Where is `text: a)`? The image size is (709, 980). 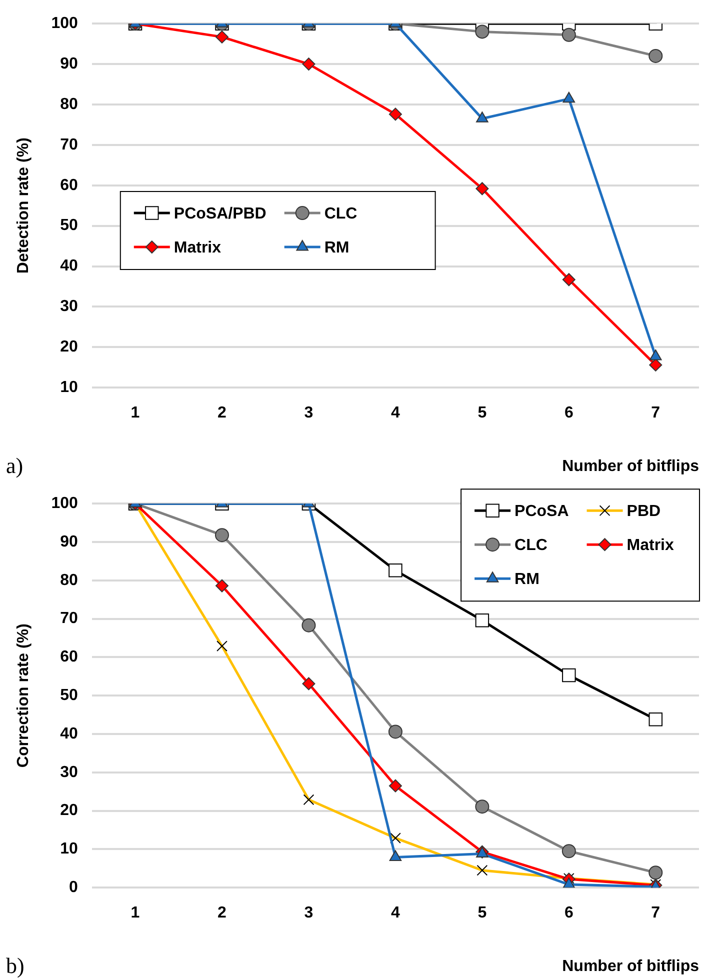
text: a) is located at coordinates (15, 465).